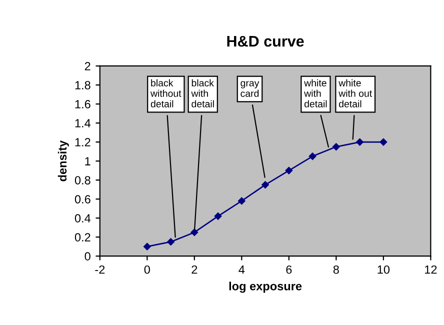  Describe the element at coordinates (265, 41) in the screenshot. I see `chart-title: H&D curve` at that location.